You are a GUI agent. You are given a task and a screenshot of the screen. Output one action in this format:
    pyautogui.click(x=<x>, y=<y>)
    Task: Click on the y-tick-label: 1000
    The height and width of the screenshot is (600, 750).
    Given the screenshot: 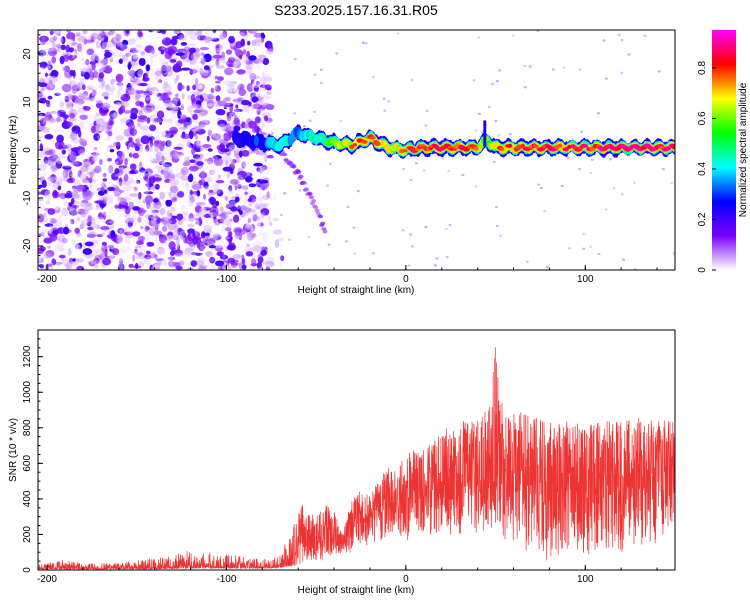 What is the action you would take?
    pyautogui.click(x=27, y=392)
    